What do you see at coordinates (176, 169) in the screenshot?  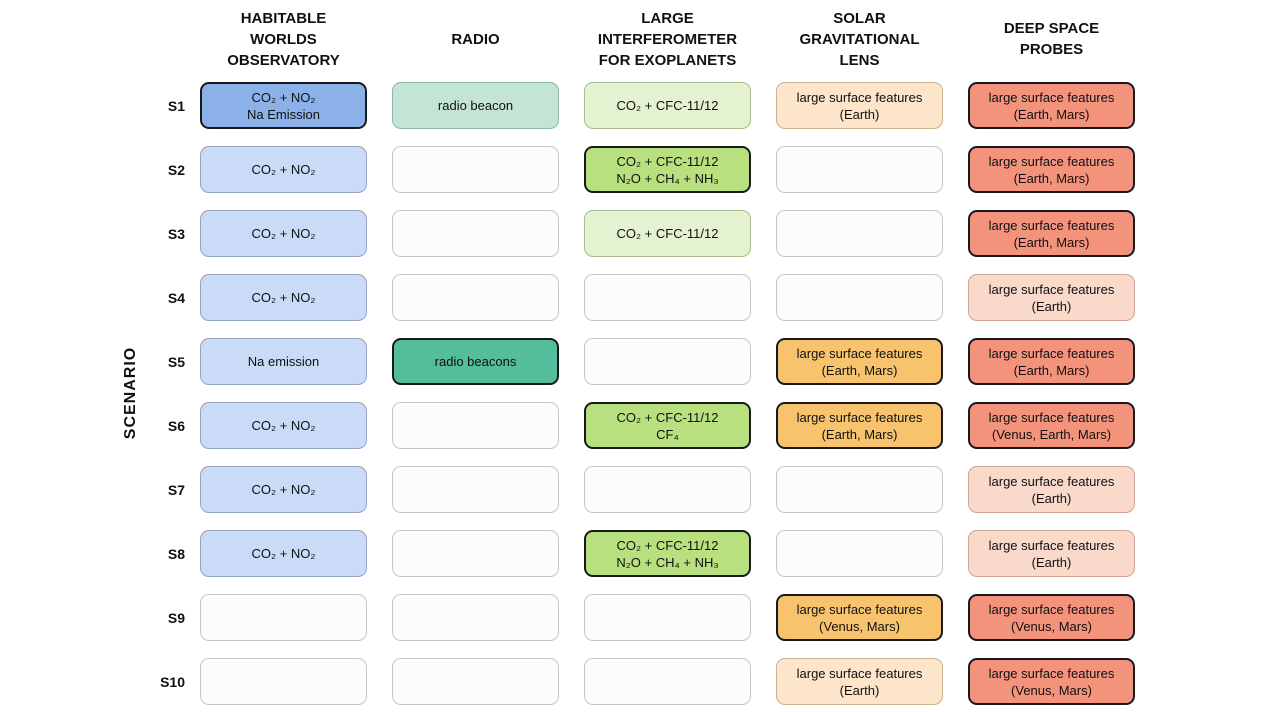 I see `row-label-s2: S2` at bounding box center [176, 169].